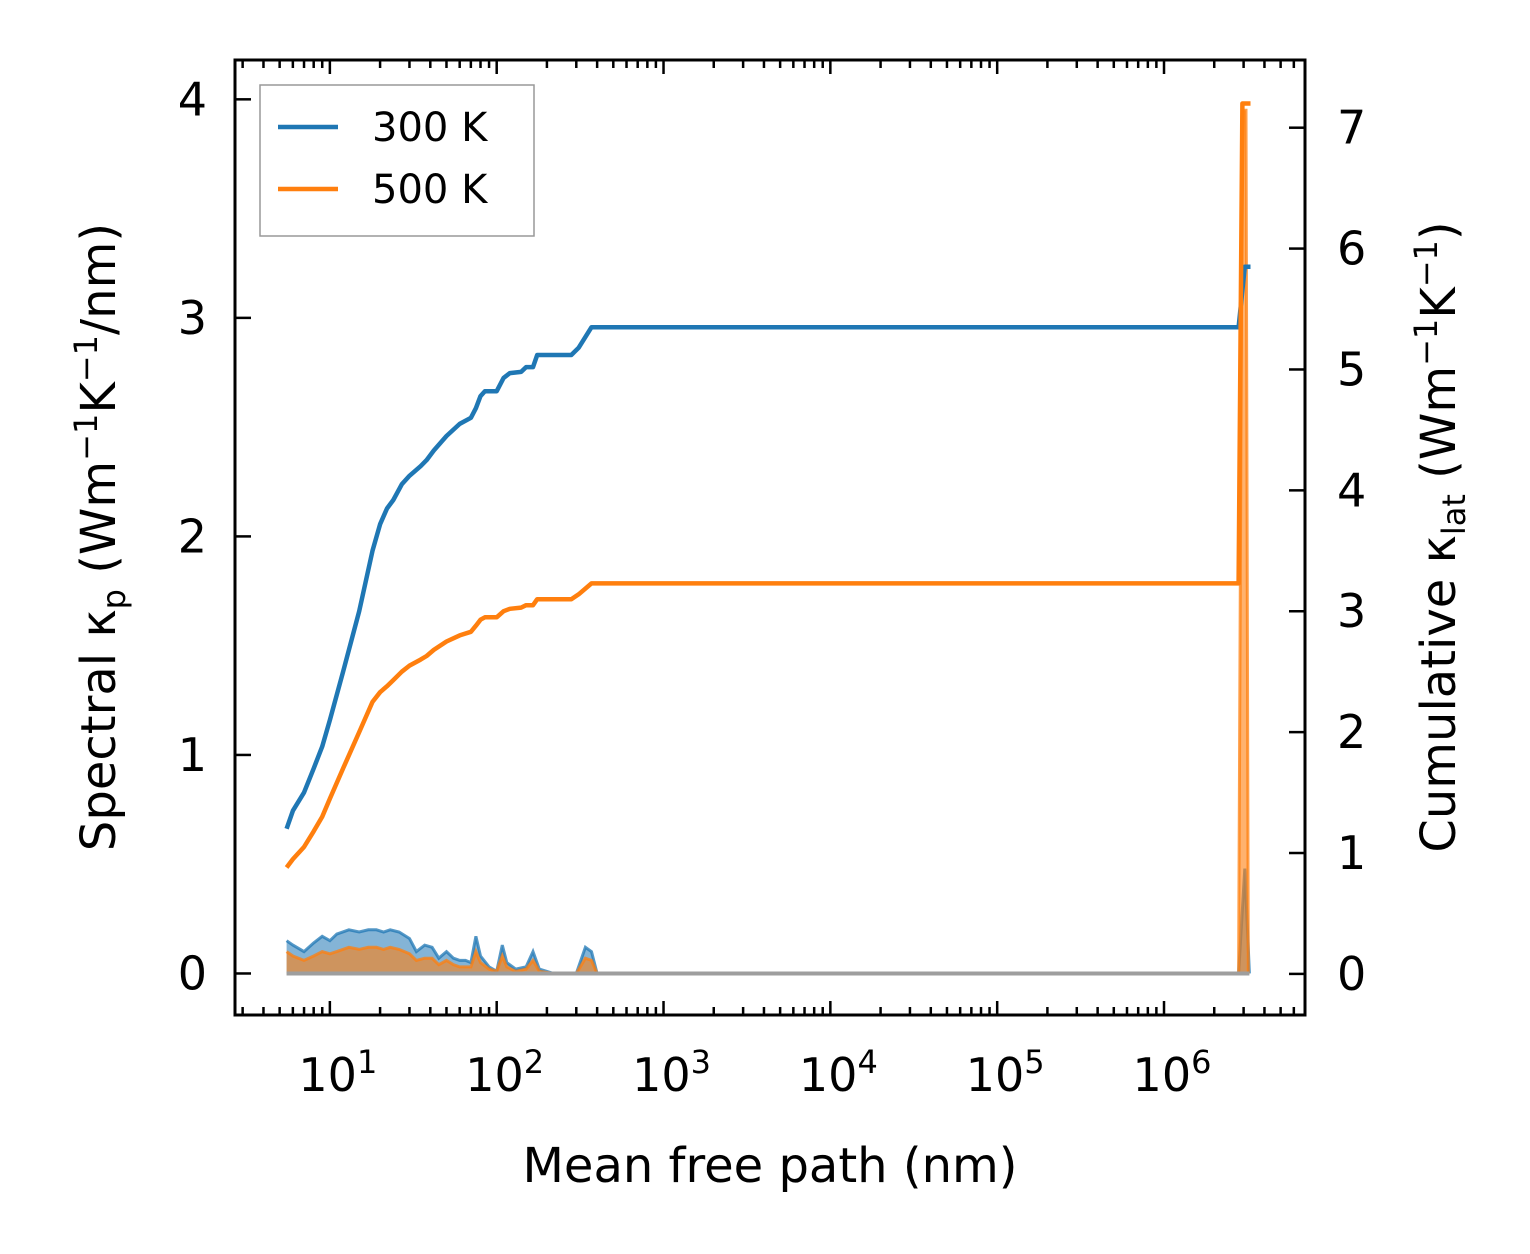 This screenshot has width=1530, height=1254. What do you see at coordinates (192, 973) in the screenshot?
I see `y-left-tick-label: 0` at bounding box center [192, 973].